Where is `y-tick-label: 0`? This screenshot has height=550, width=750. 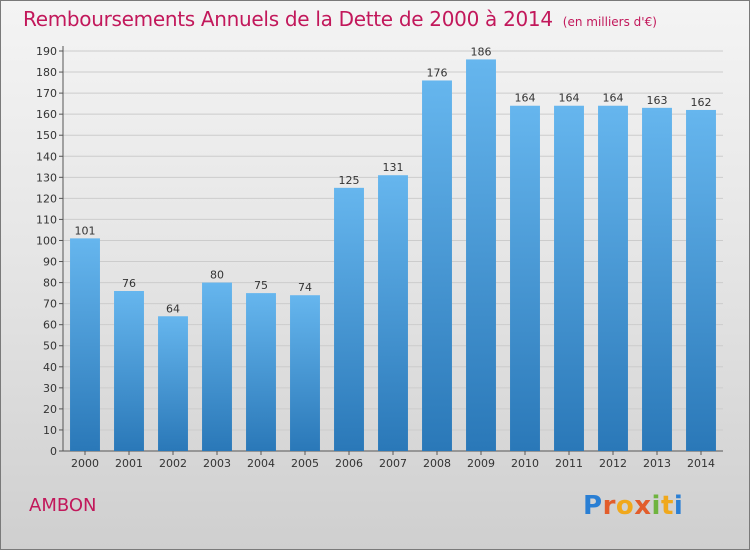
y-tick-label: 0 is located at coordinates (53, 451).